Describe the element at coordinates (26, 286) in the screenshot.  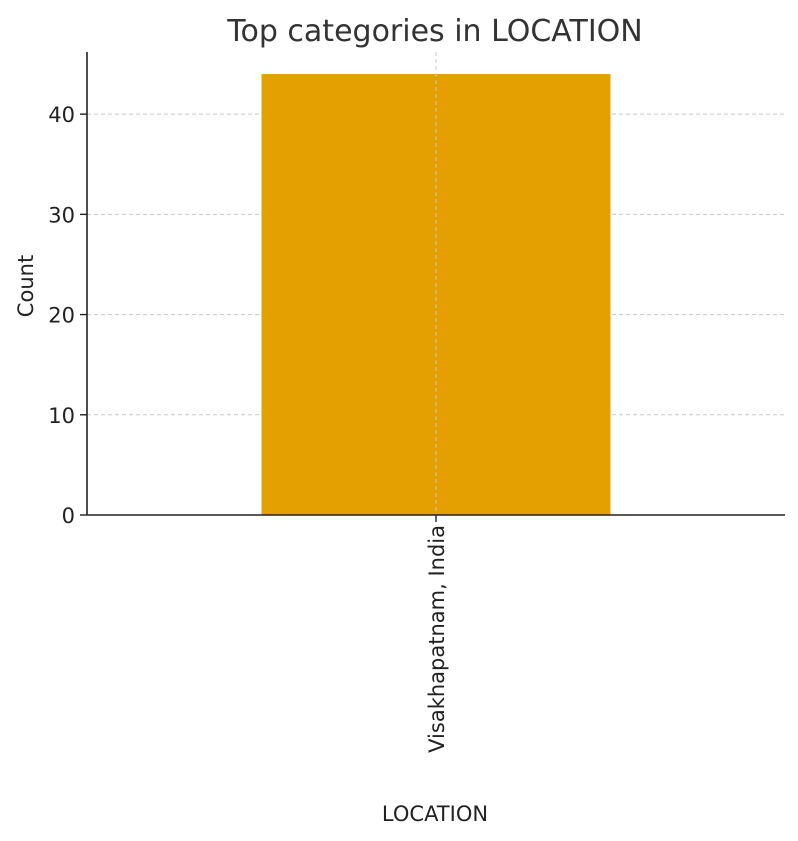
I see `y-axis-title: Count` at that location.